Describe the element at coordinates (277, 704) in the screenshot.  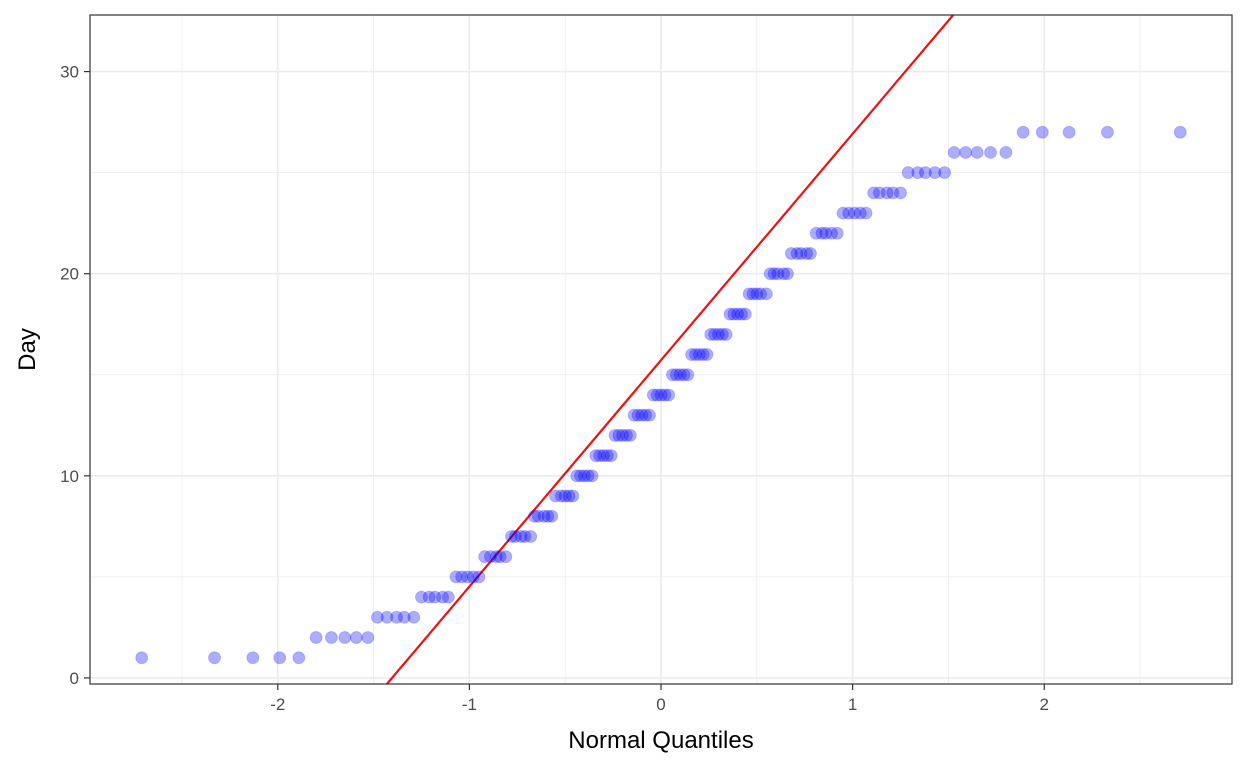
I see `x-tick-label: -2` at that location.